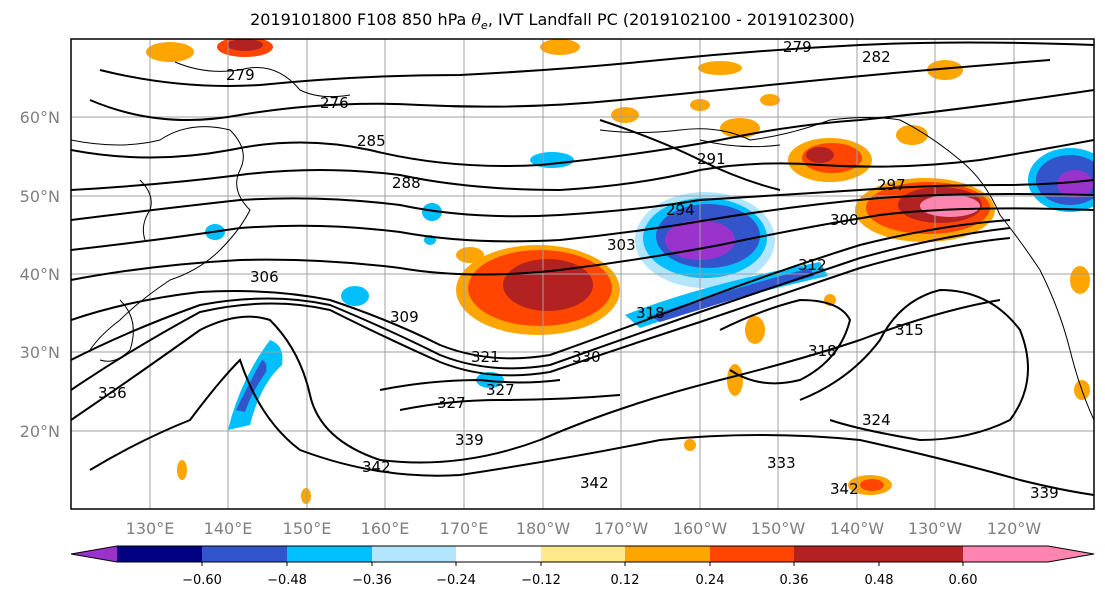 Image resolution: width=1105 pixels, height=603 pixels. What do you see at coordinates (307, 528) in the screenshot?
I see `lon-label: 150°E` at bounding box center [307, 528].